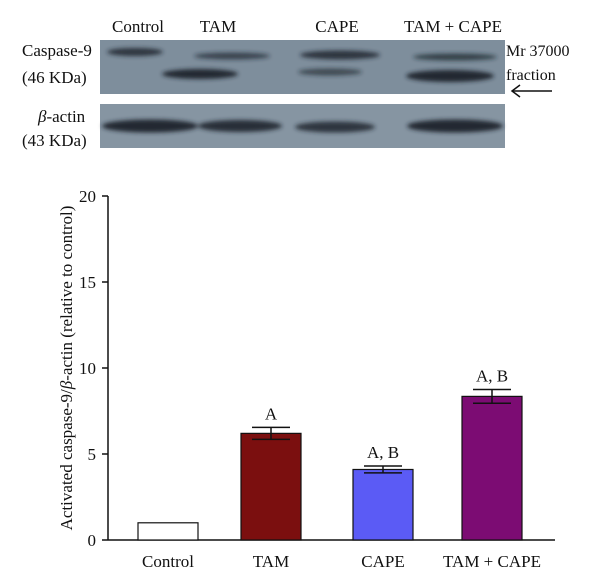  I want to click on actin-bands, so click(302, 126).